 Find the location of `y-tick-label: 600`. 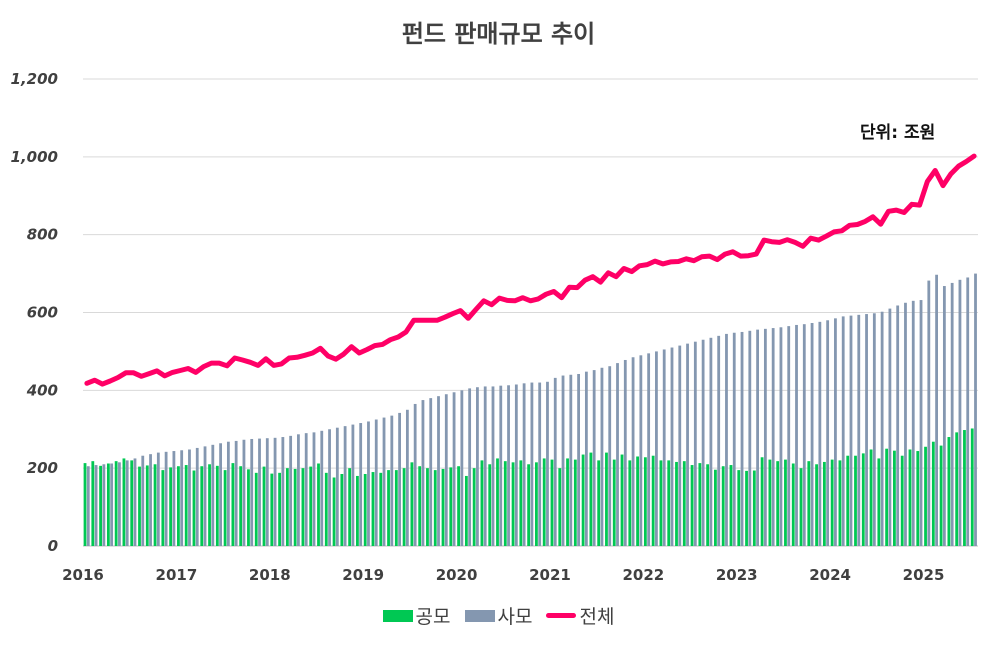

y-tick-label: 600 is located at coordinates (42, 313).